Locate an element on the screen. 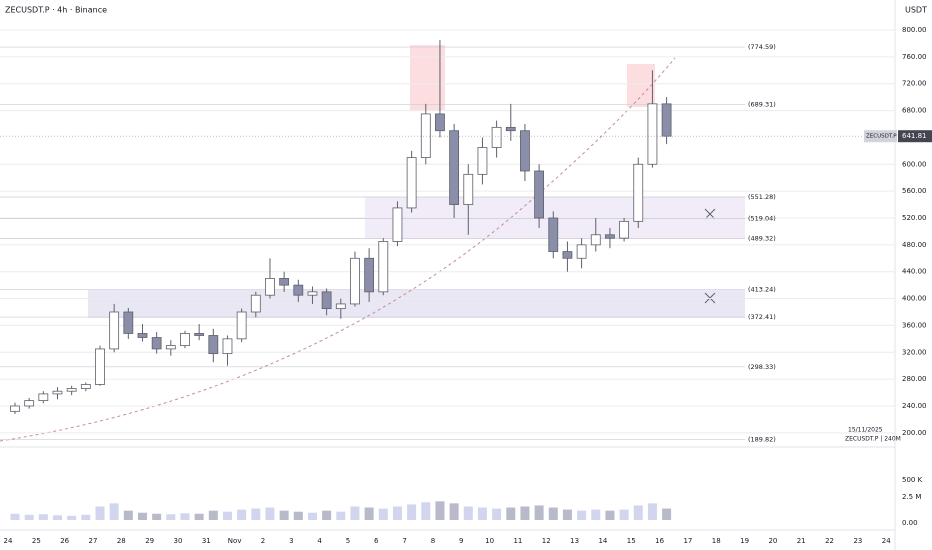  level-label: (774.59) is located at coordinates (762, 47).